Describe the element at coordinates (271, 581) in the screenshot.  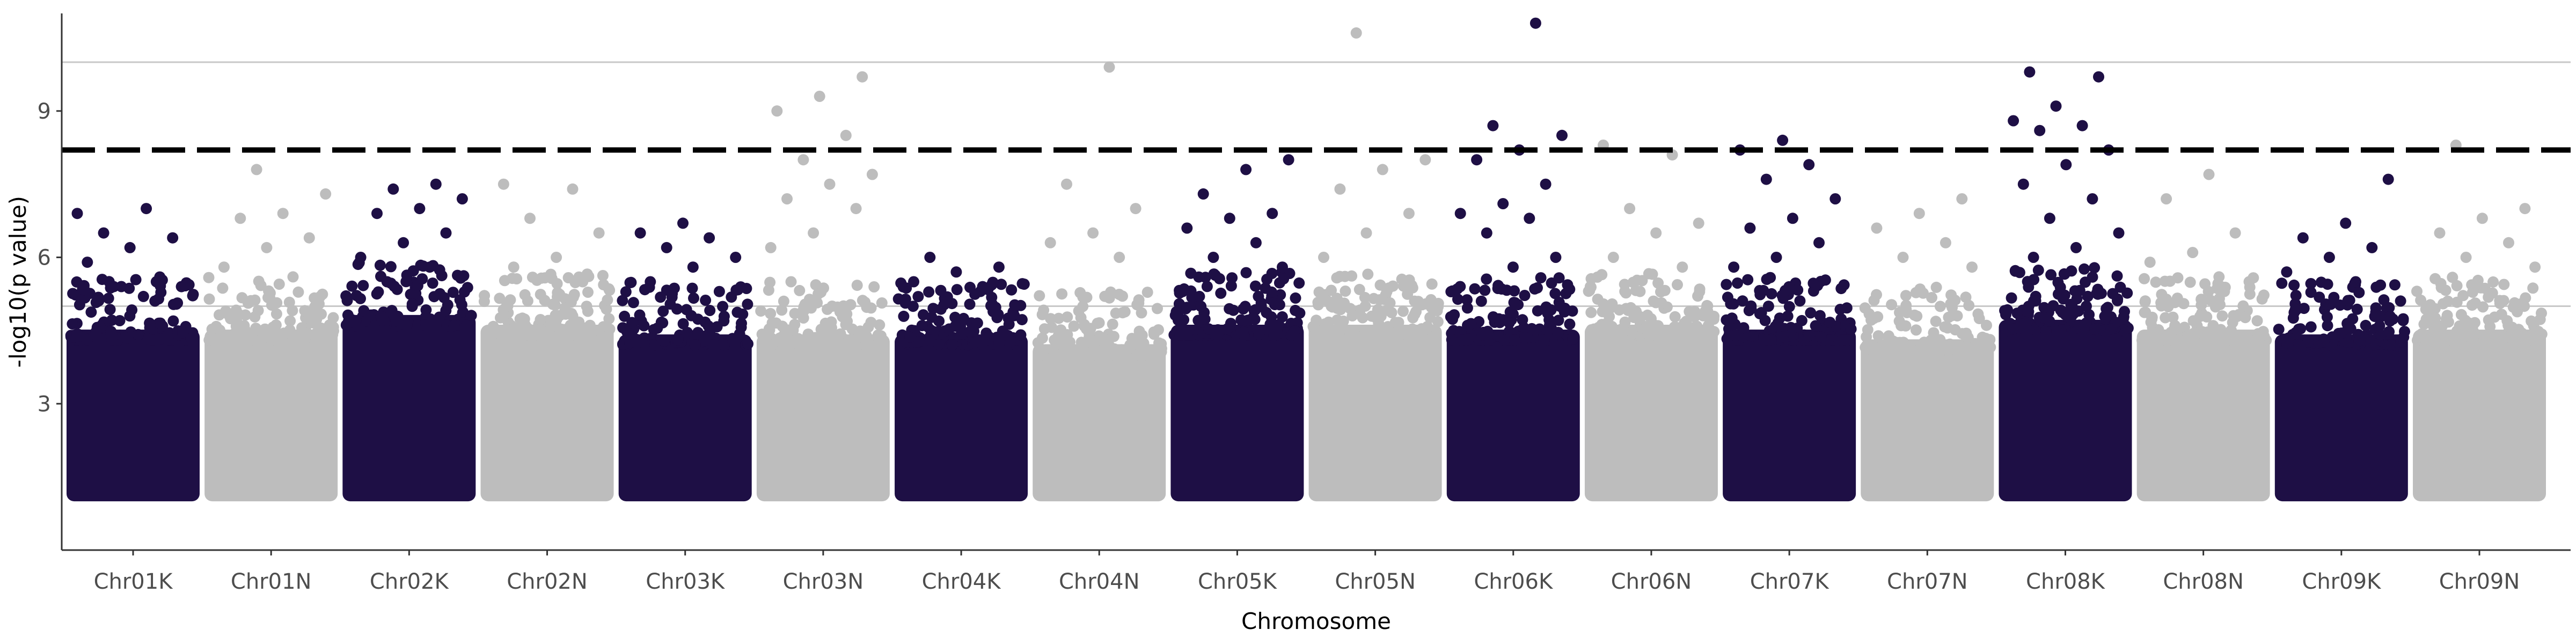
I see `x-tick-label: Chr01N` at that location.